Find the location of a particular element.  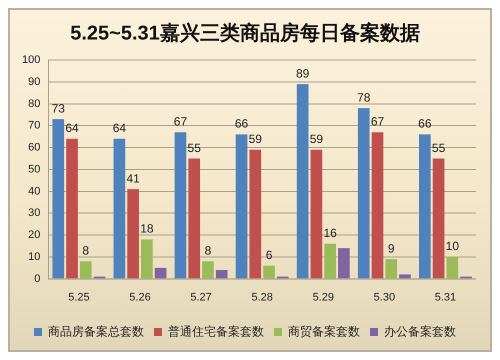

legend-label: 商贸备案套数 is located at coordinates (324, 331).